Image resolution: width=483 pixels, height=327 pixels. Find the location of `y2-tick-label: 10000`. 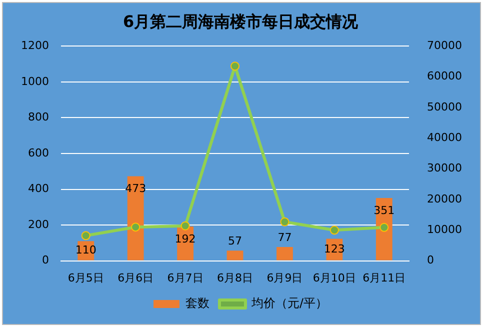

y2-tick-label: 10000 is located at coordinates (444, 229).